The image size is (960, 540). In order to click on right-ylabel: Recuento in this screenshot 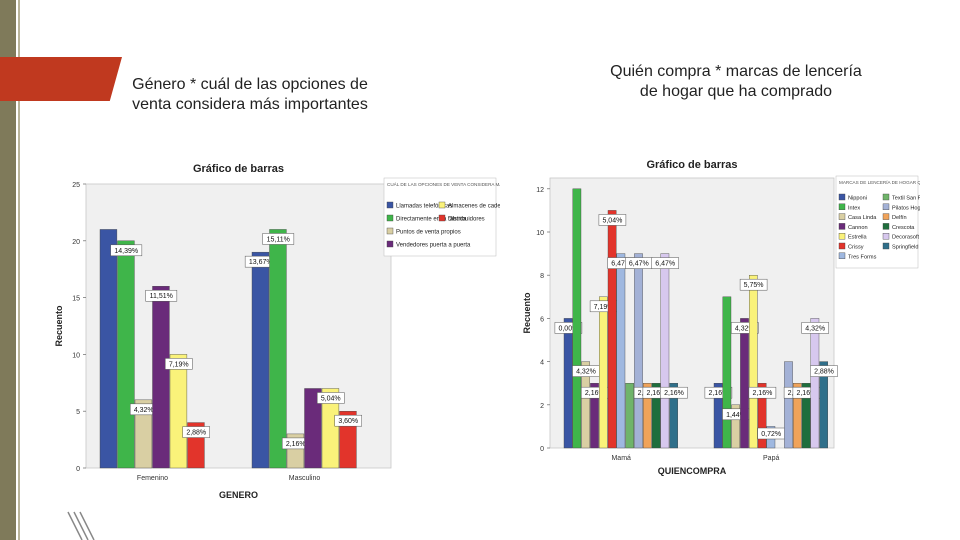, I will do `click(527, 313)`.